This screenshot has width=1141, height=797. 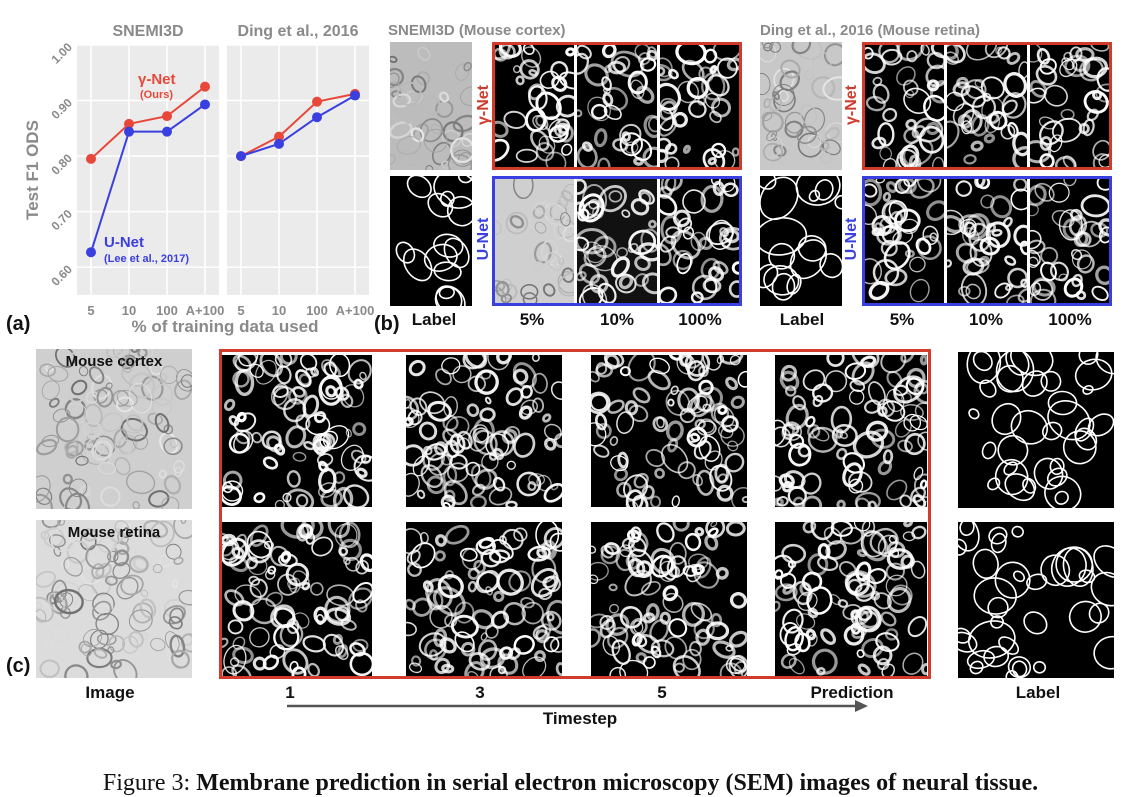 I want to click on ding-unet-100pct, so click(x=1069, y=241).